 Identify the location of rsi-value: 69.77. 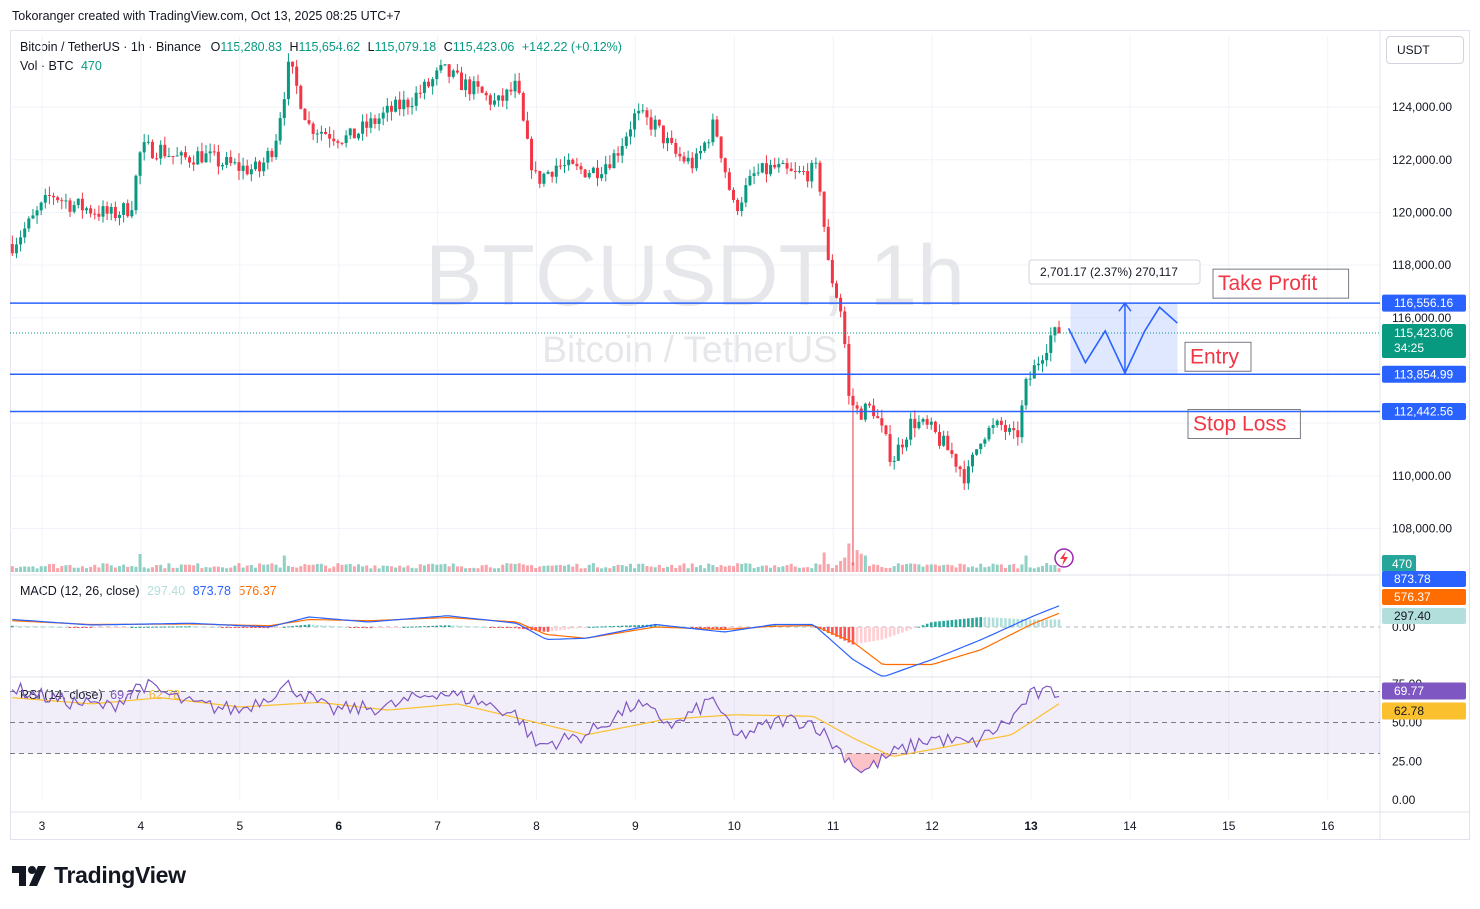
(126, 695).